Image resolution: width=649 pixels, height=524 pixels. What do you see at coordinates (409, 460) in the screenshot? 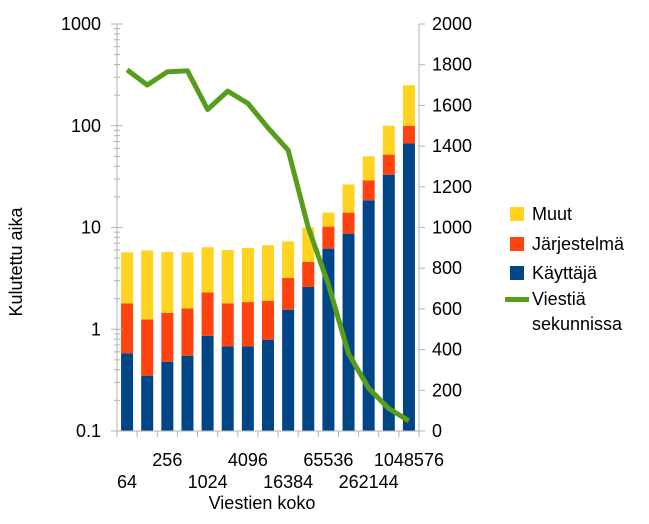
I see `x-tick-label: 1048576` at bounding box center [409, 460].